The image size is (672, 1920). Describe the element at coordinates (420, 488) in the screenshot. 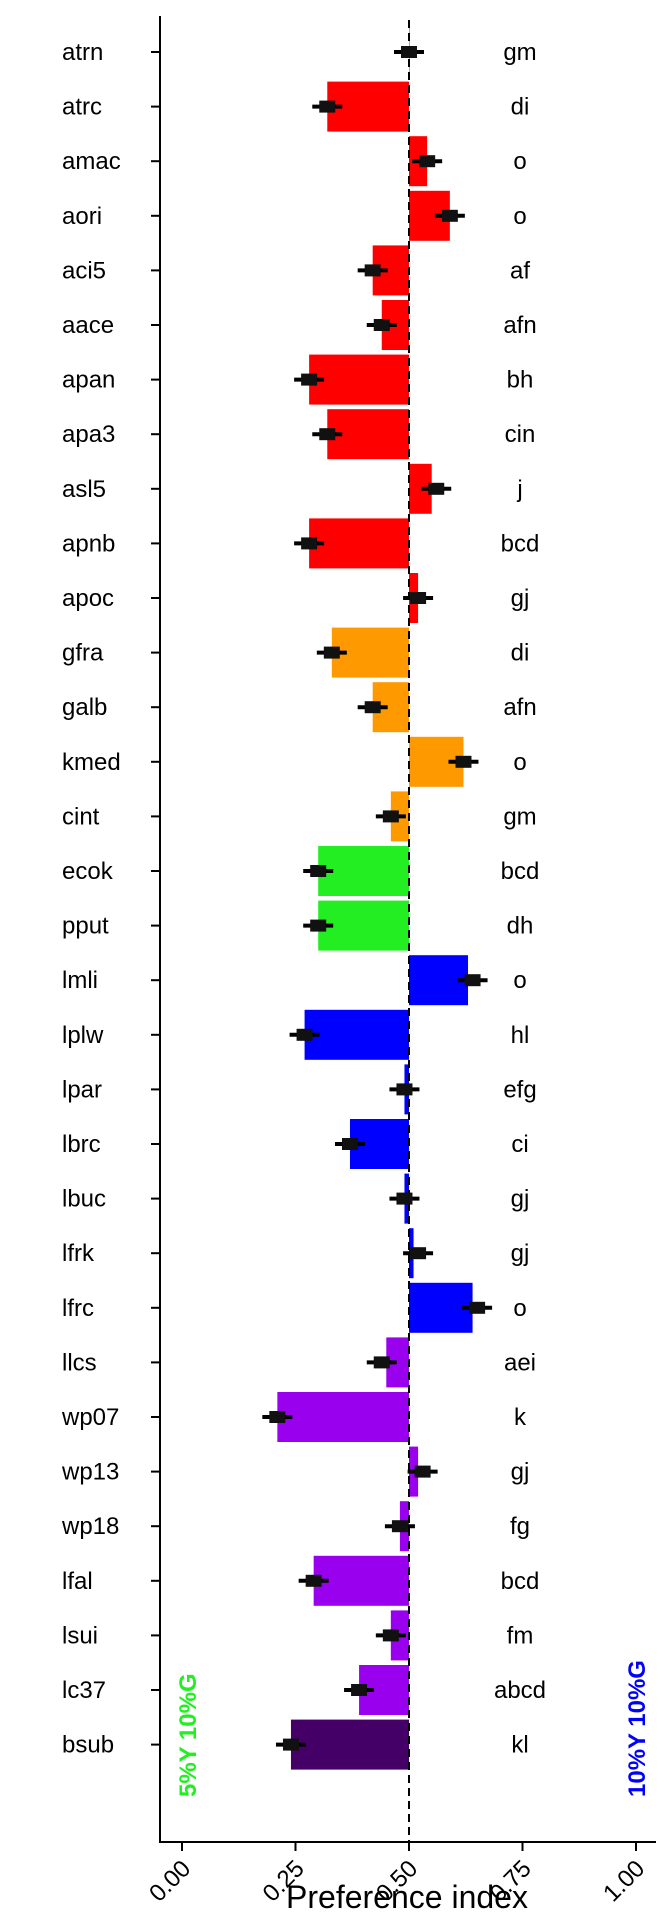

I see `bar-asl5` at that location.